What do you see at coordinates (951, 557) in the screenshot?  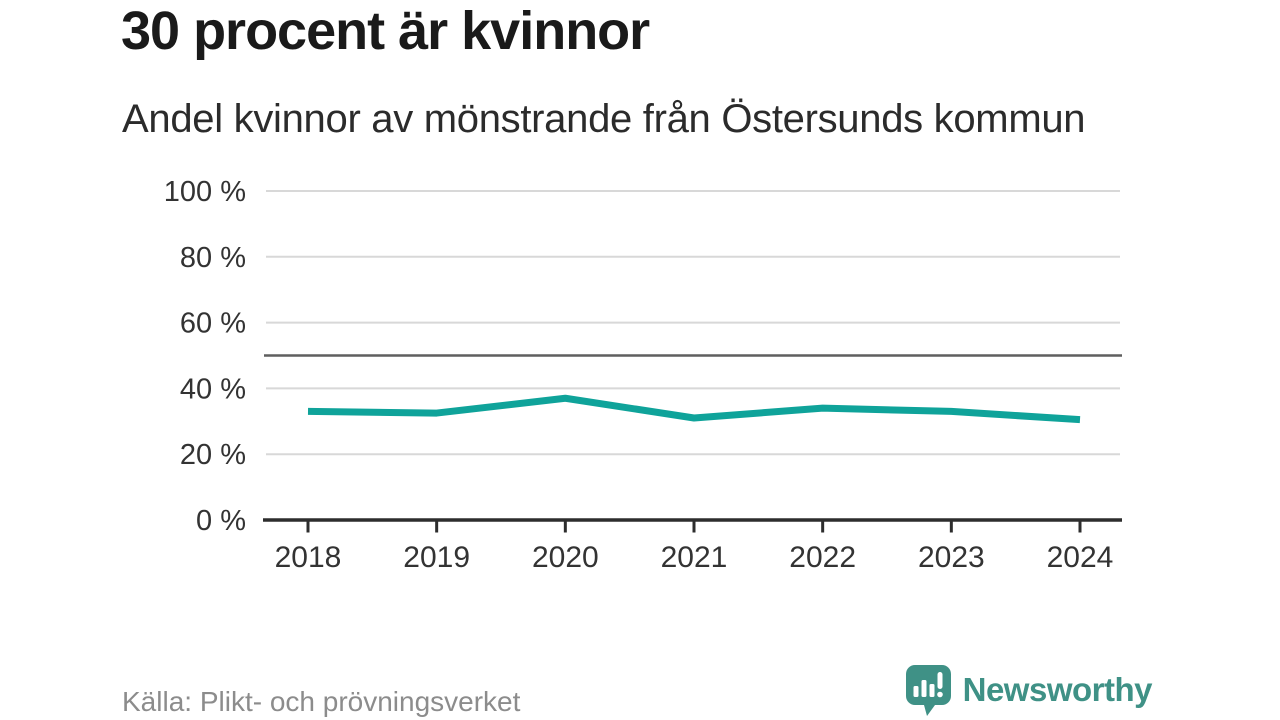 I see `x-axis-tick-label: 2023` at bounding box center [951, 557].